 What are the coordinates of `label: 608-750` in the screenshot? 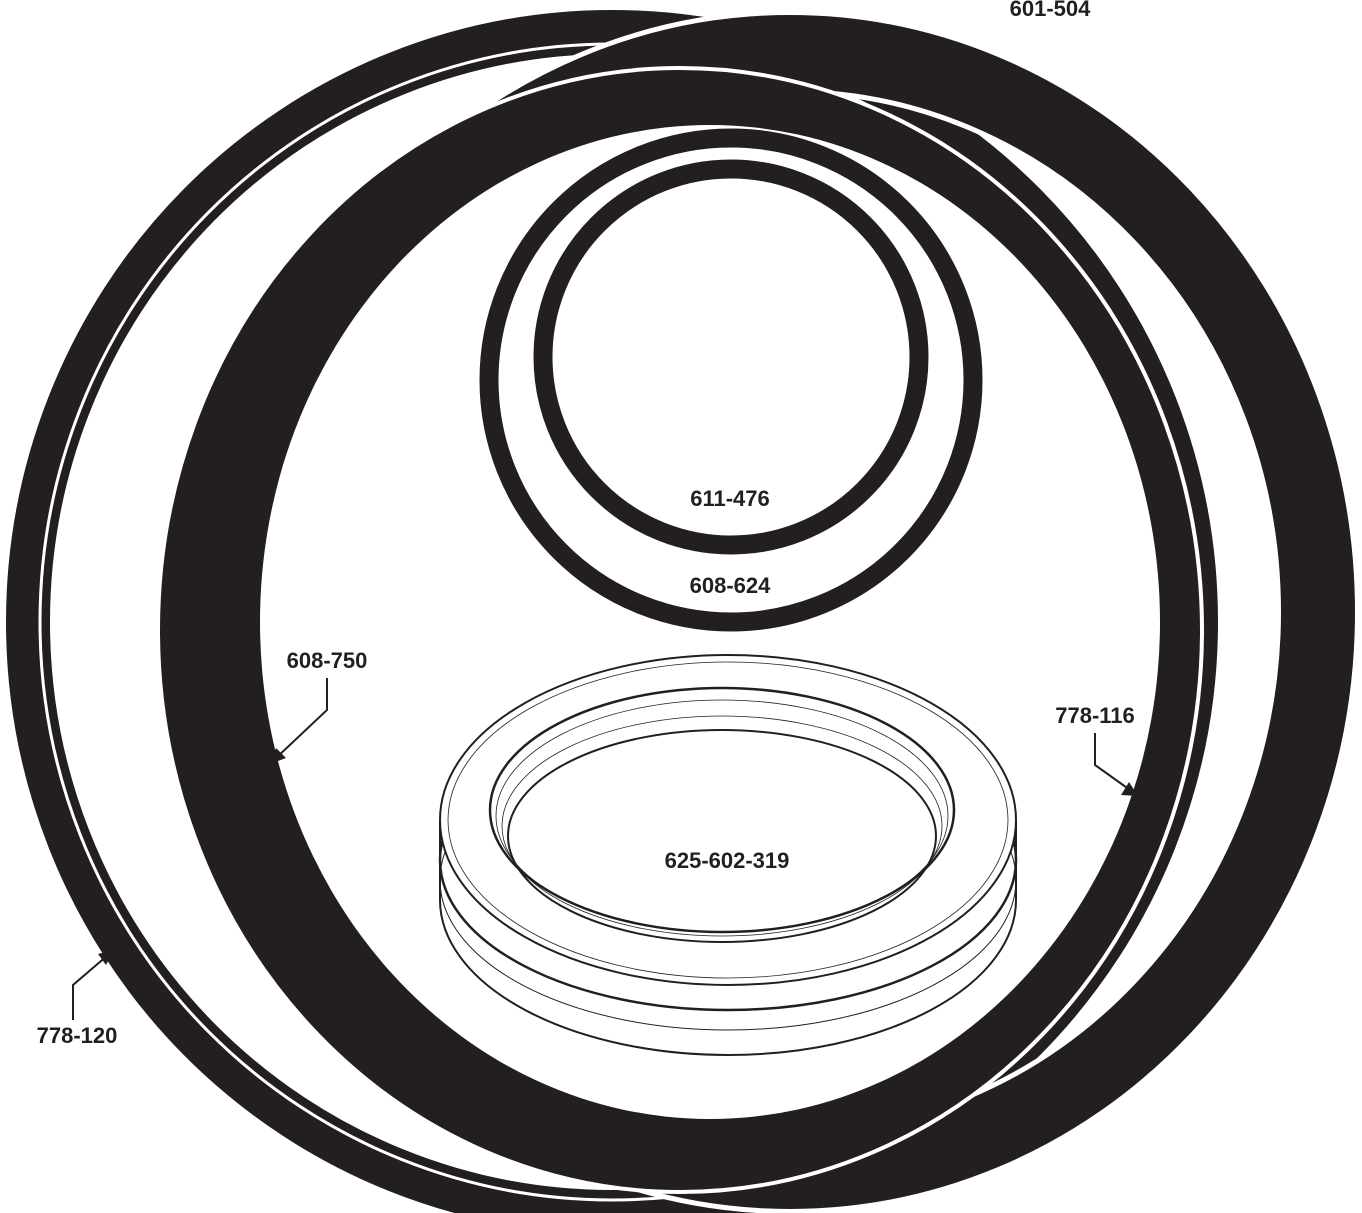 It's located at (327, 660).